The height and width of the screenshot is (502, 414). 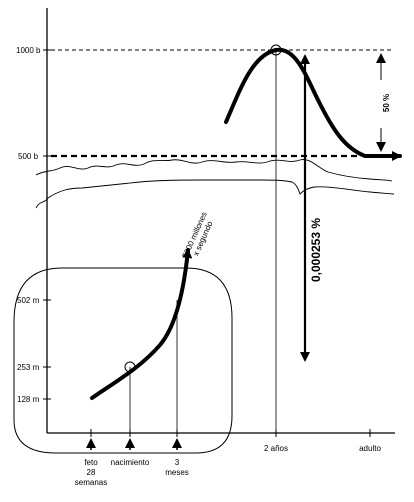 What do you see at coordinates (28, 156) in the screenshot?
I see `y-label-500: 500 b` at bounding box center [28, 156].